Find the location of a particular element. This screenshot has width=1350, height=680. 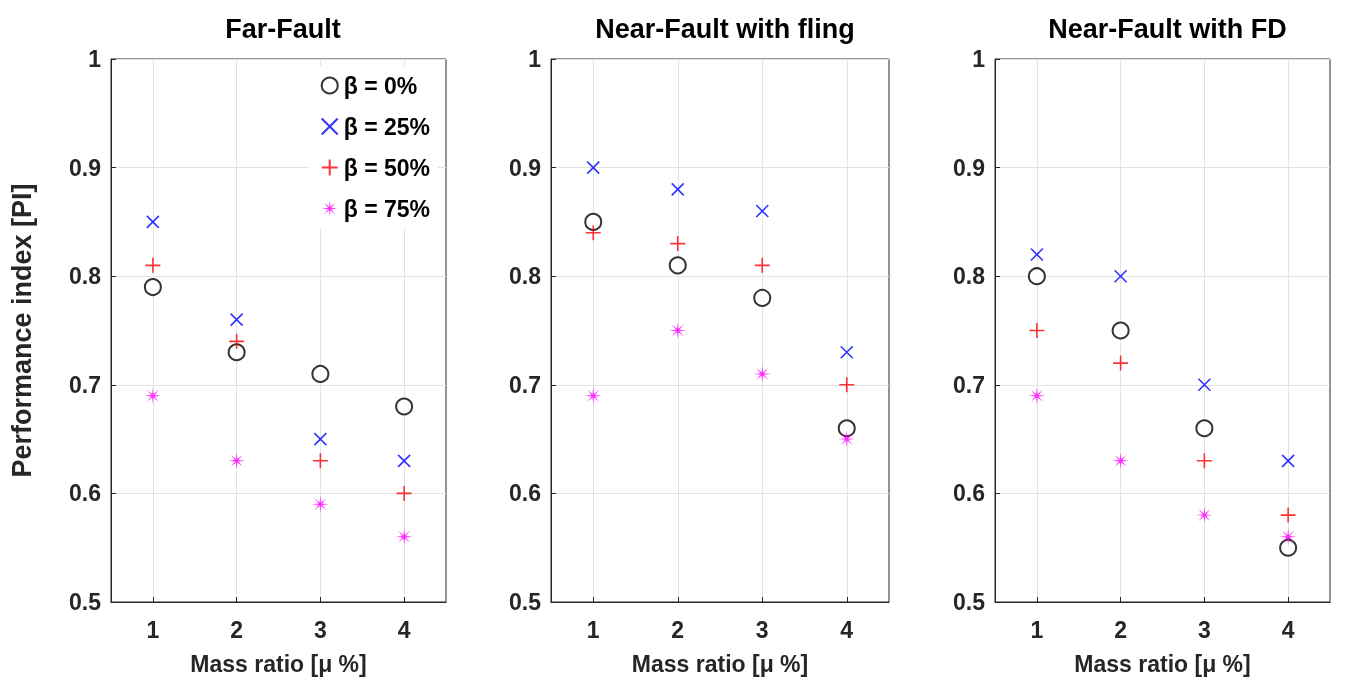

chart-title: Near-Fault with fling is located at coordinates (725, 28).